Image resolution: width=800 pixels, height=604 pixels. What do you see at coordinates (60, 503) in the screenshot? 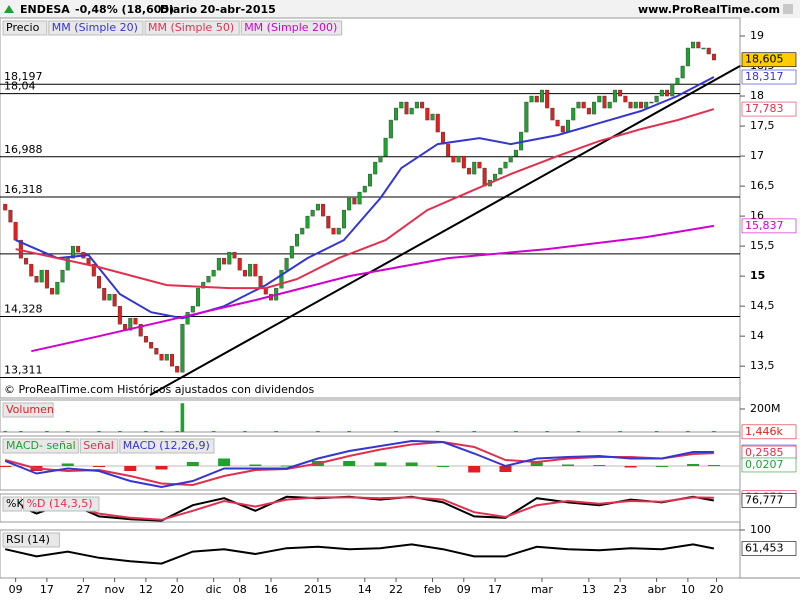
I see `legend-entry: %D (14,3,5)` at bounding box center [60, 503].